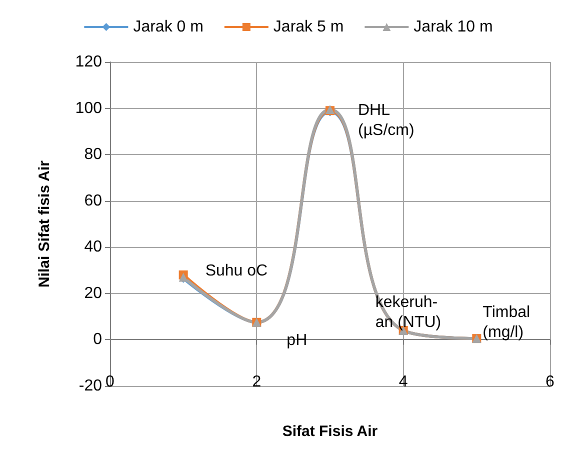 This screenshot has height=452, width=576. I want to click on y-tick-label: 120, so click(88, 62).